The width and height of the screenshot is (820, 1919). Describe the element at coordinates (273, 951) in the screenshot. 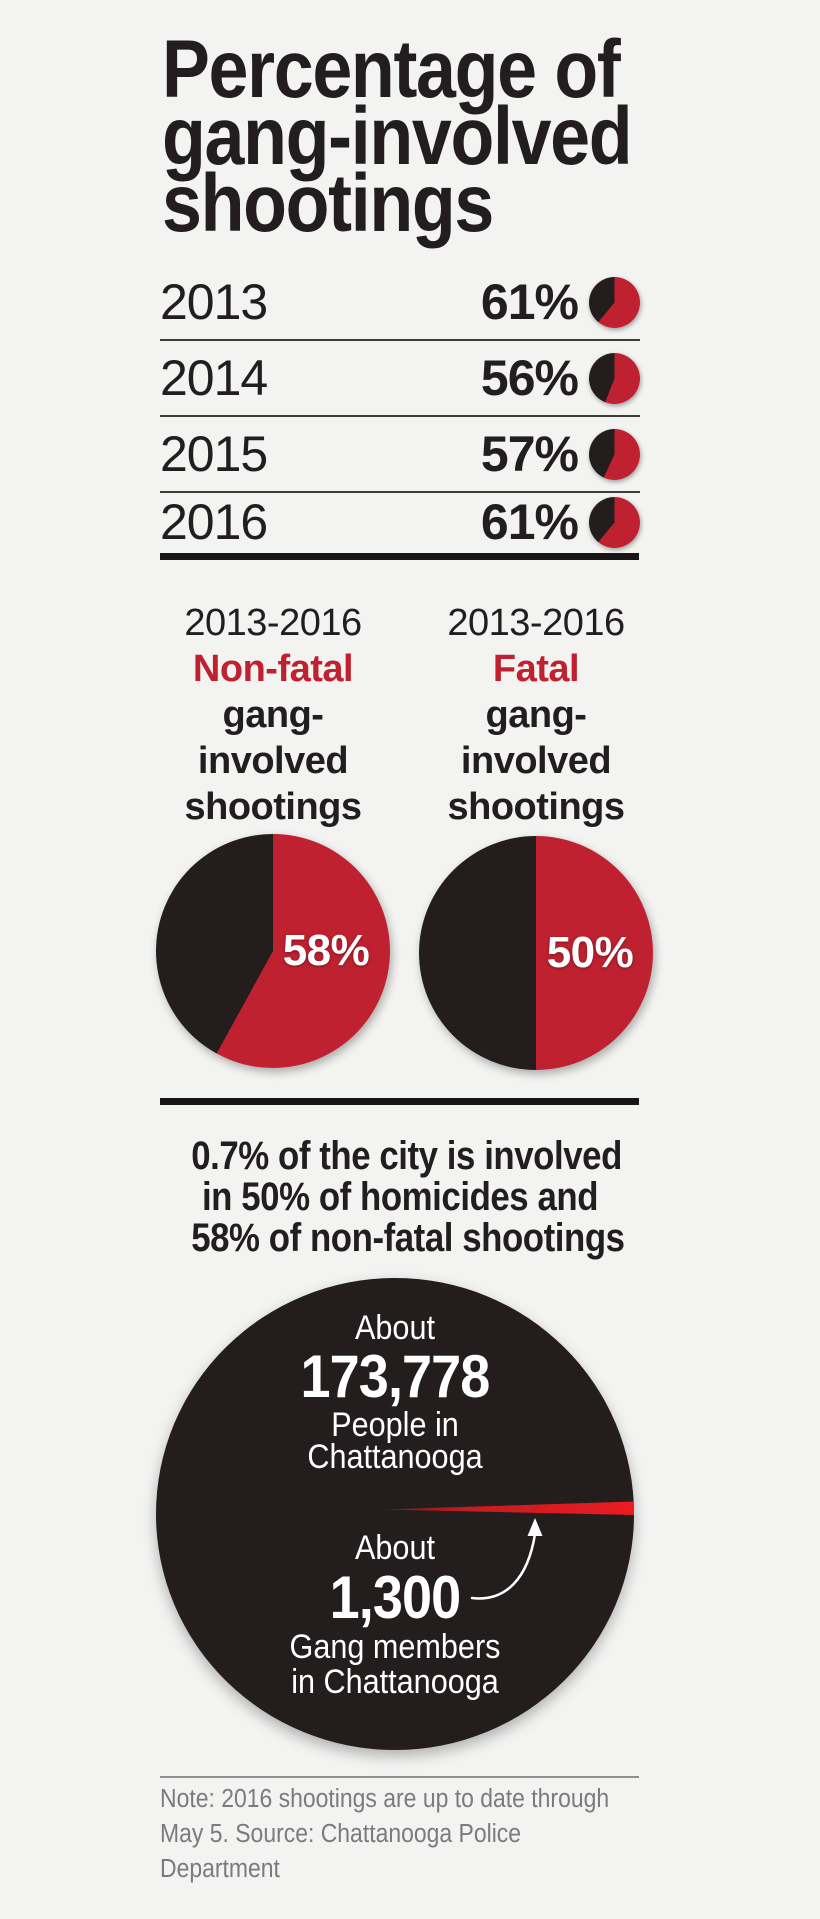

I see `nonfatal-pie-chart` at that location.